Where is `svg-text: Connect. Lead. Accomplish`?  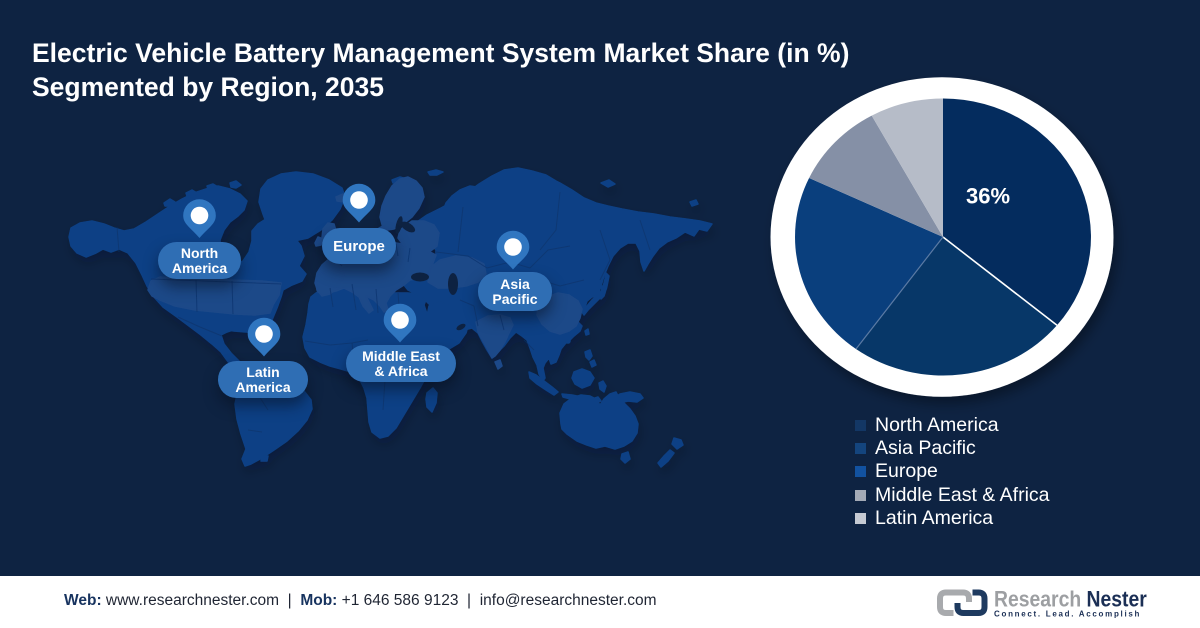
svg-text: Connect. Lead. Accomplish is located at coordinates (1067, 614).